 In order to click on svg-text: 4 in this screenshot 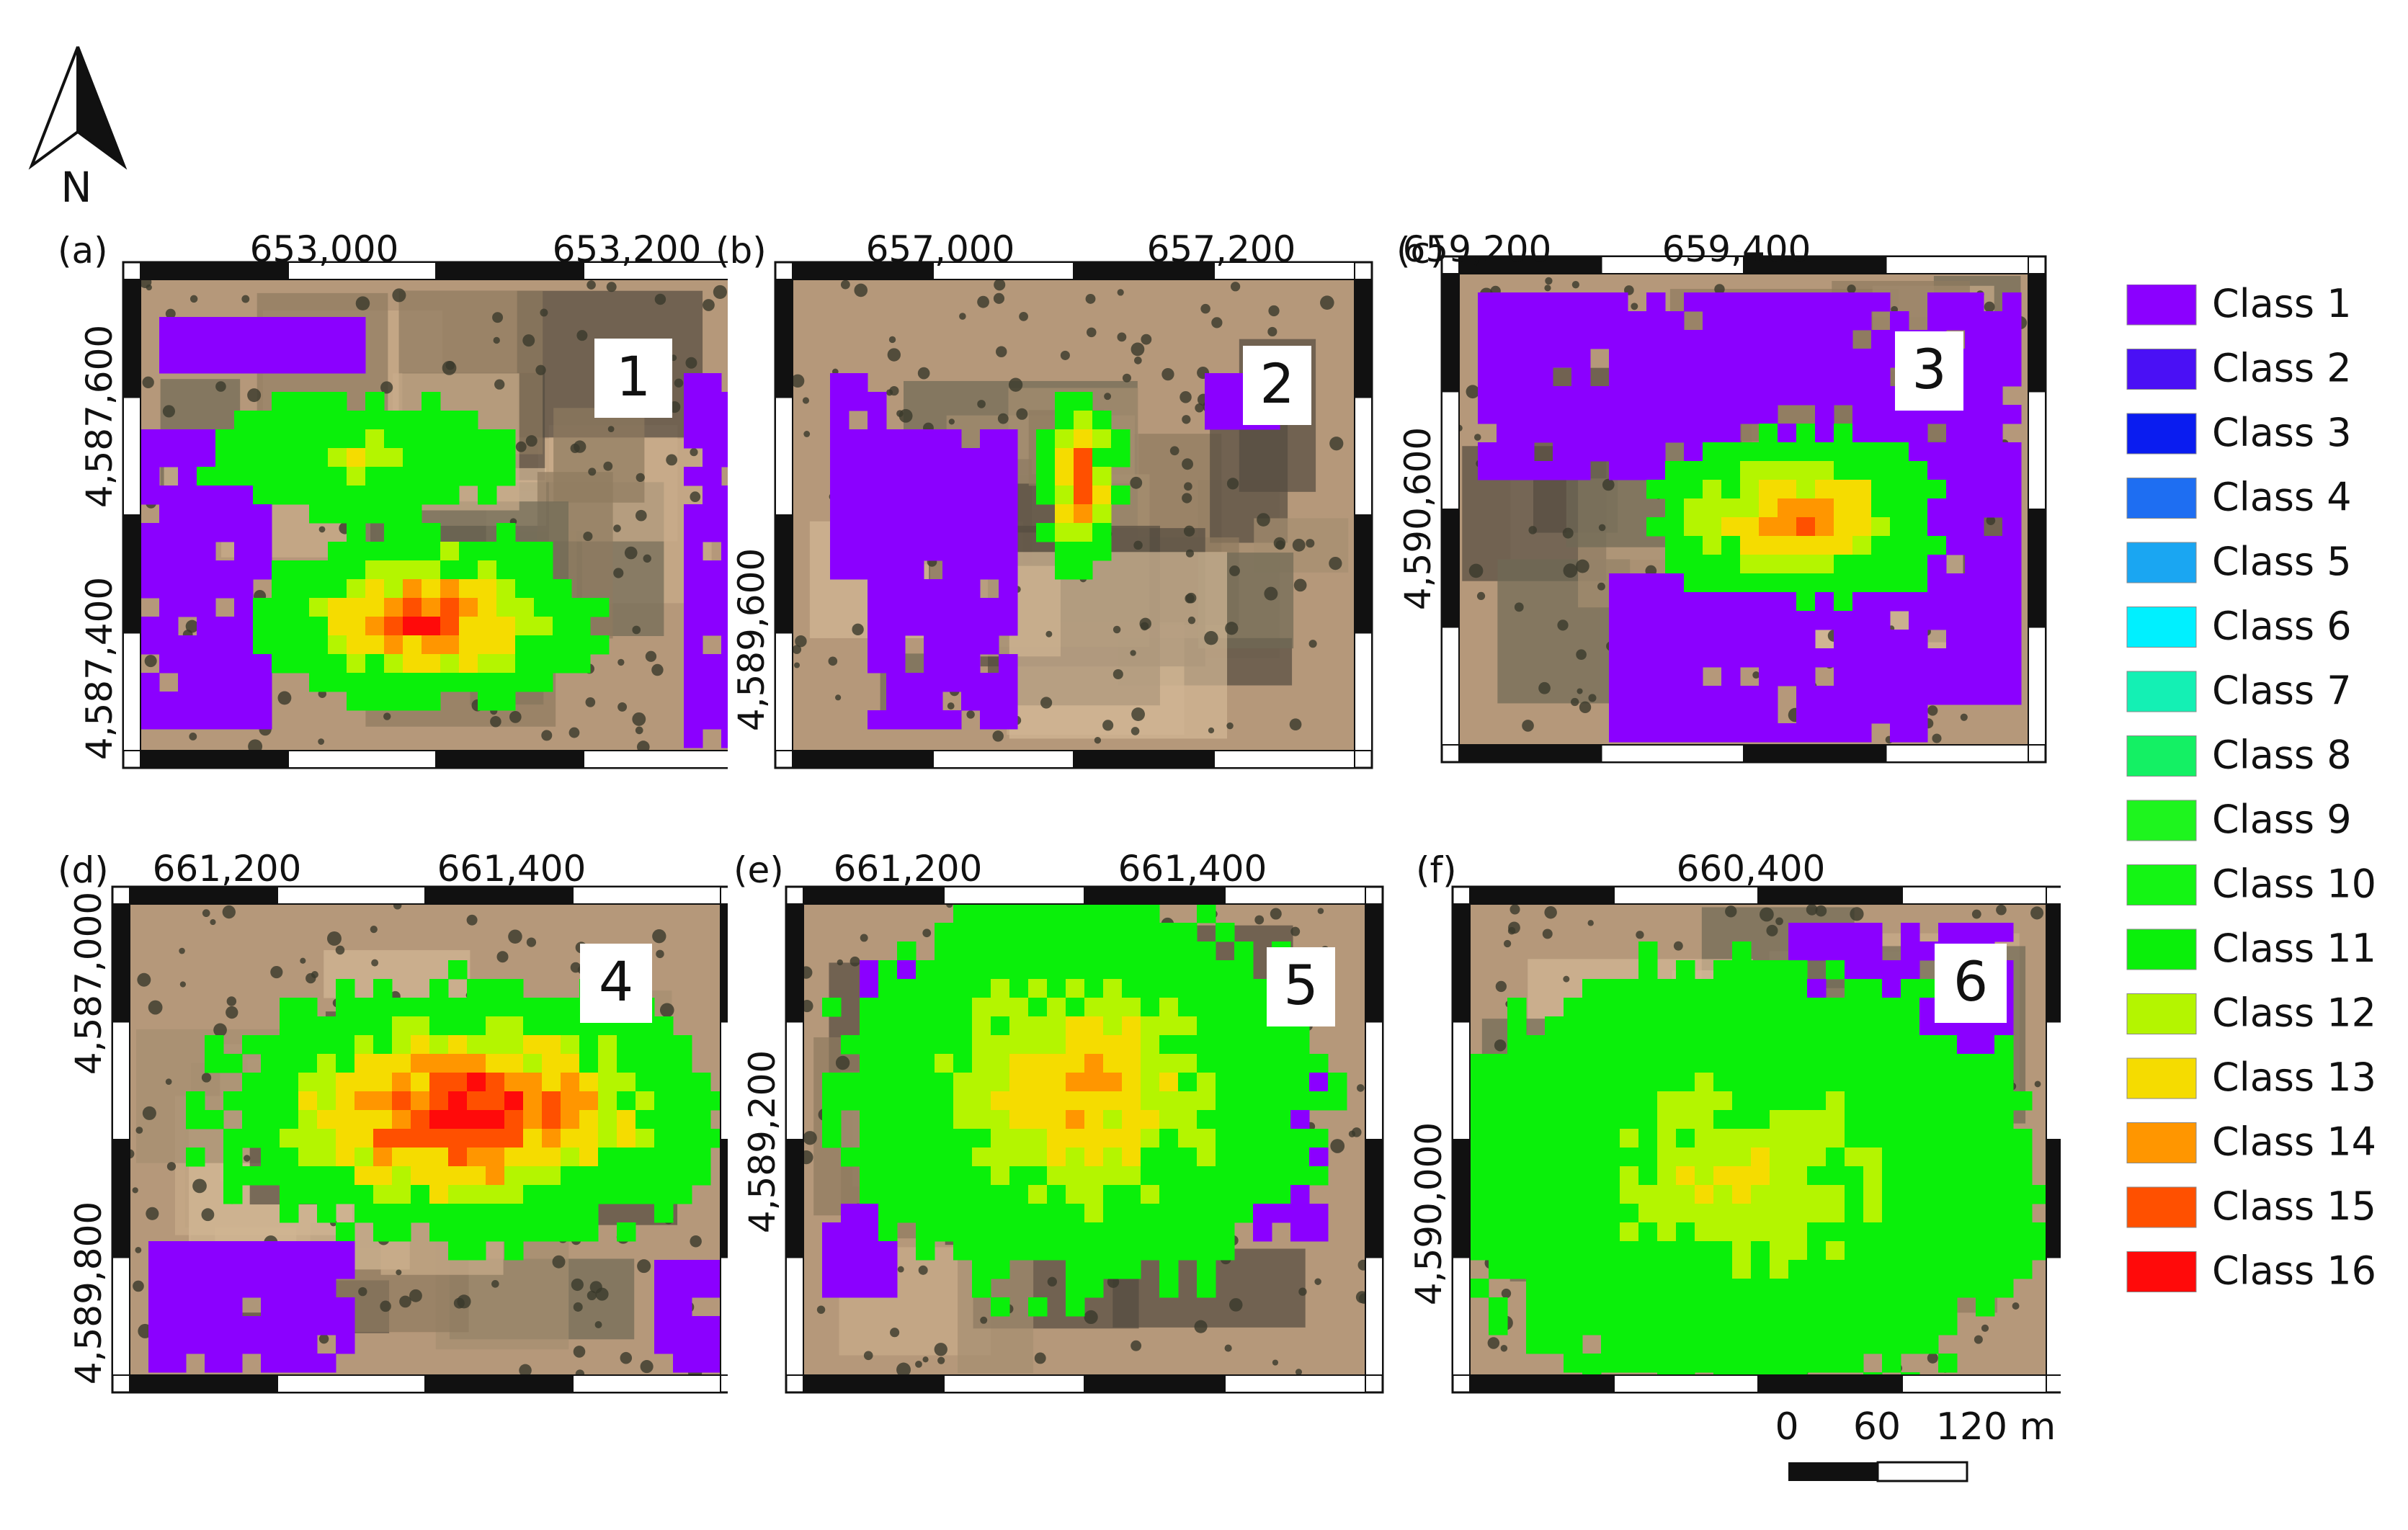, I will do `click(616, 981)`.